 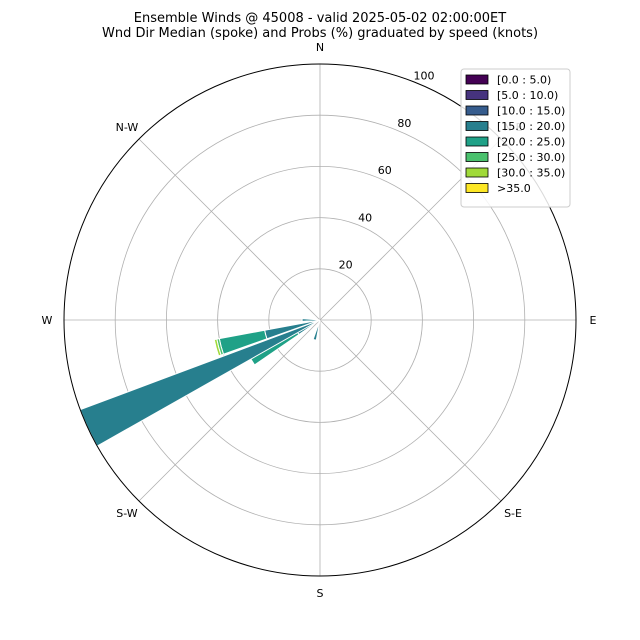 I want to click on direction-label-e: E, so click(x=593, y=320).